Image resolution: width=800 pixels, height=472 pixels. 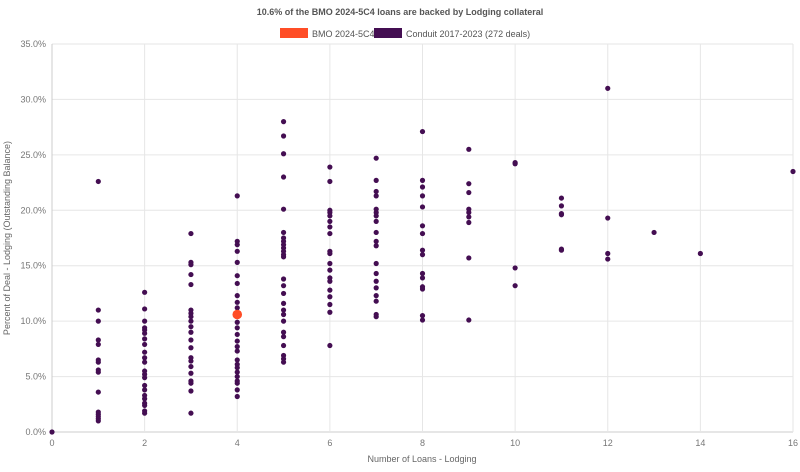 I want to click on y-tick-label: 5.0%, so click(x=35, y=377).